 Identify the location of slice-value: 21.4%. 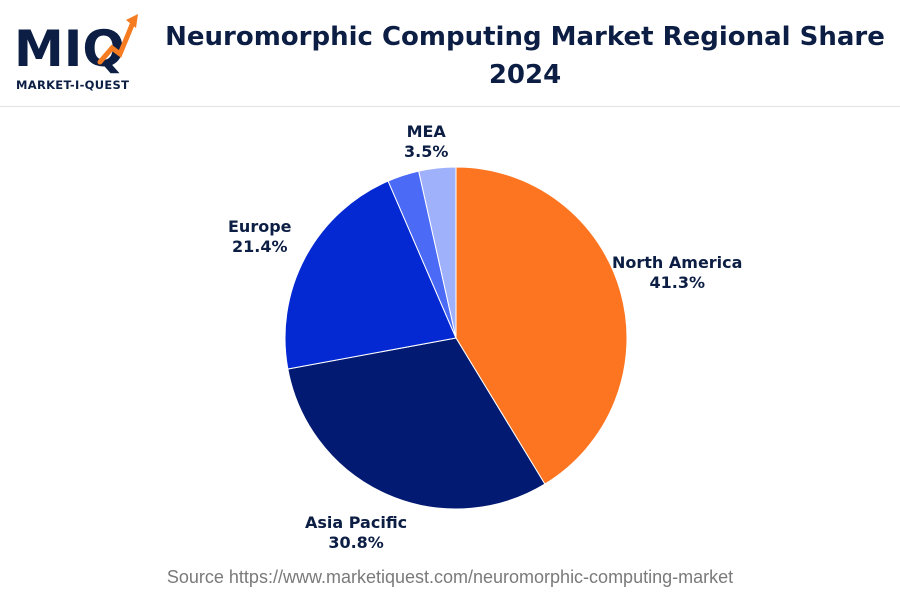
(260, 246).